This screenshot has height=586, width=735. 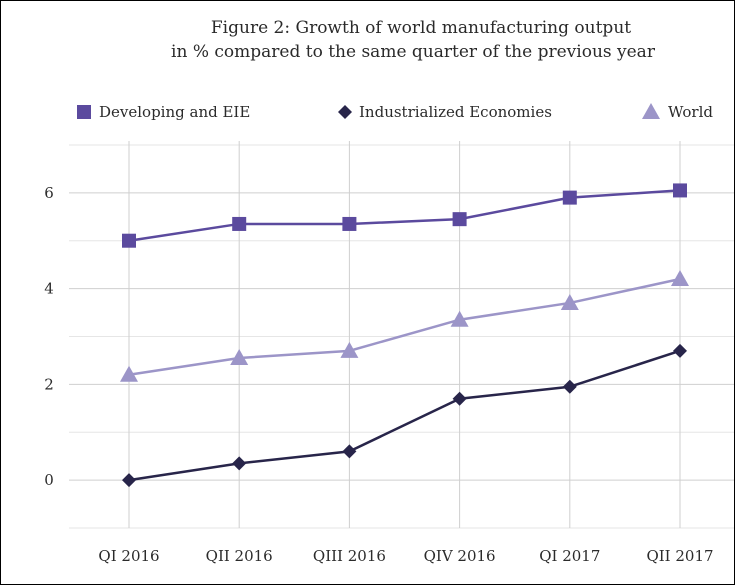 What do you see at coordinates (239, 556) in the screenshot?
I see `x-tick-label: QII 2016` at bounding box center [239, 556].